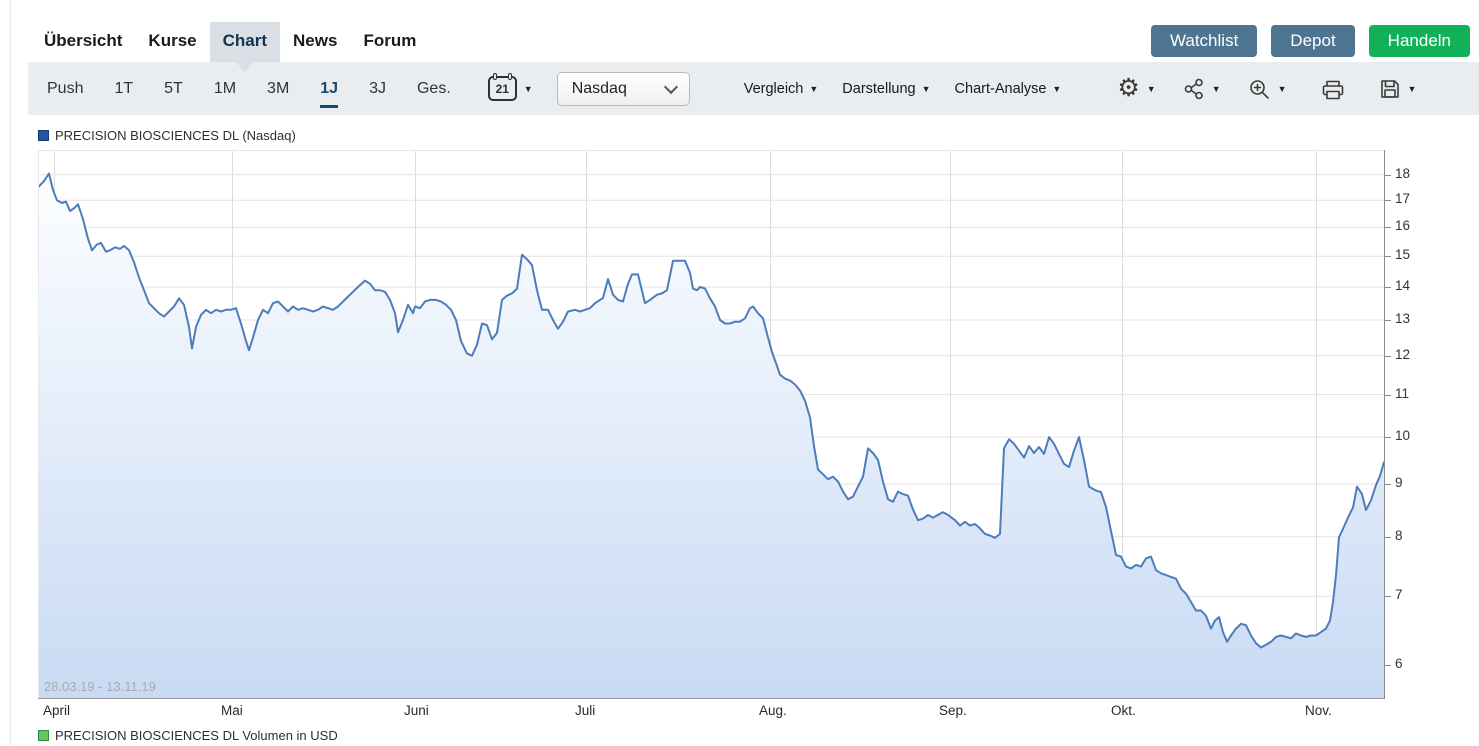 The height and width of the screenshot is (746, 1479). What do you see at coordinates (329, 93) in the screenshot?
I see `range-button-1j: 1J` at bounding box center [329, 93].